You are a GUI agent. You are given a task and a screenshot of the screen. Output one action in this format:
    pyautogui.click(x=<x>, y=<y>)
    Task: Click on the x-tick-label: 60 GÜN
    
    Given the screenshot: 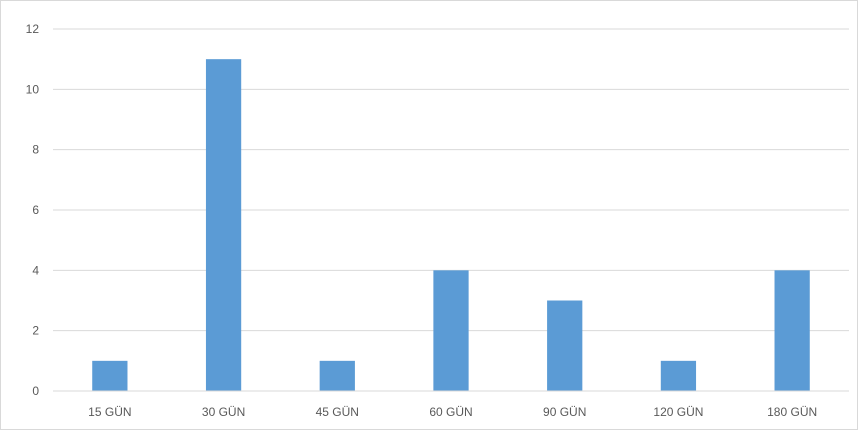 What is the action you would take?
    pyautogui.click(x=450, y=412)
    